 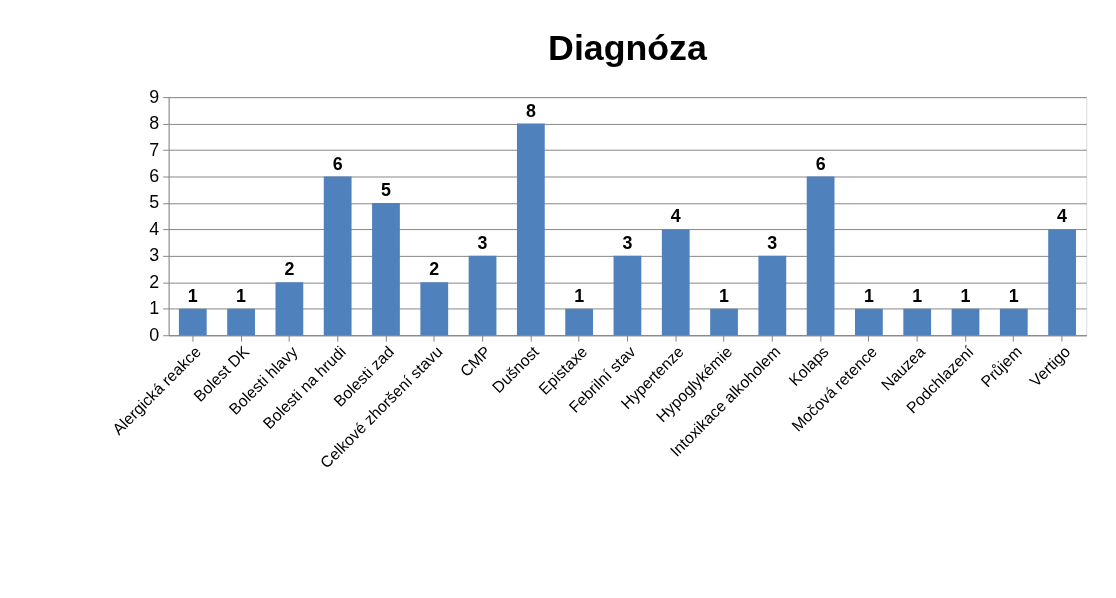 What do you see at coordinates (386, 190) in the screenshot?
I see `data-label: 5` at bounding box center [386, 190].